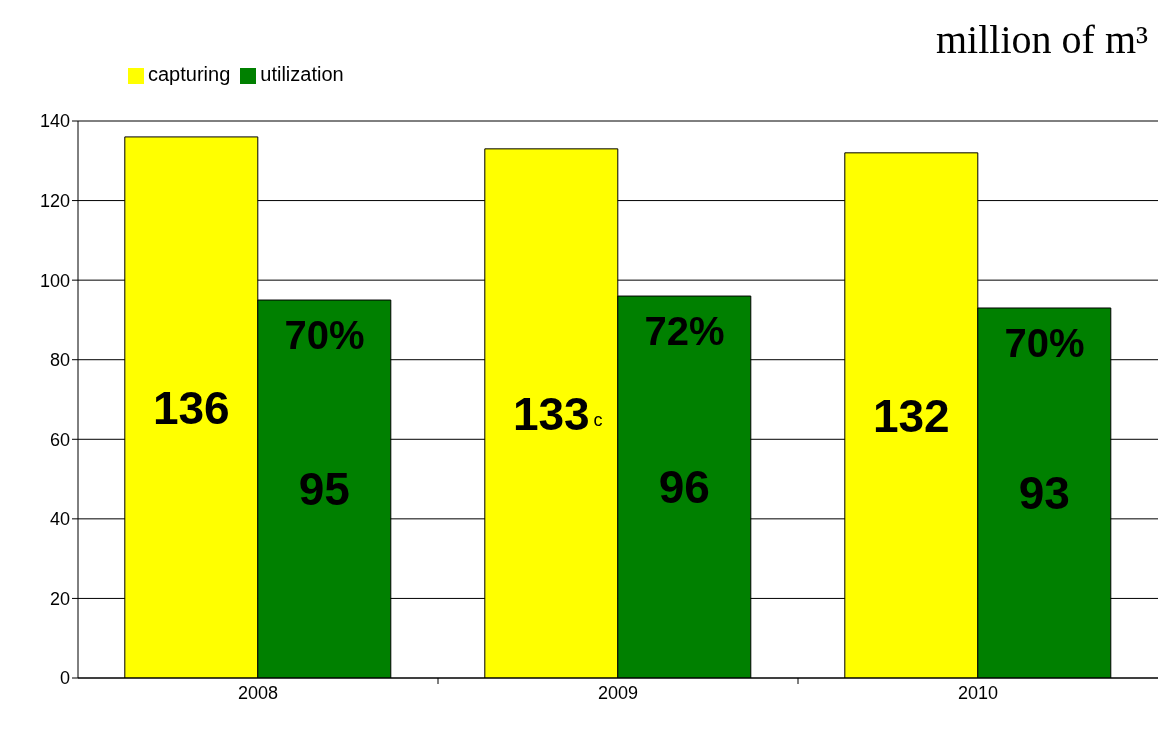 This screenshot has height=734, width=1176. I want to click on legend-label: utilization, so click(302, 74).